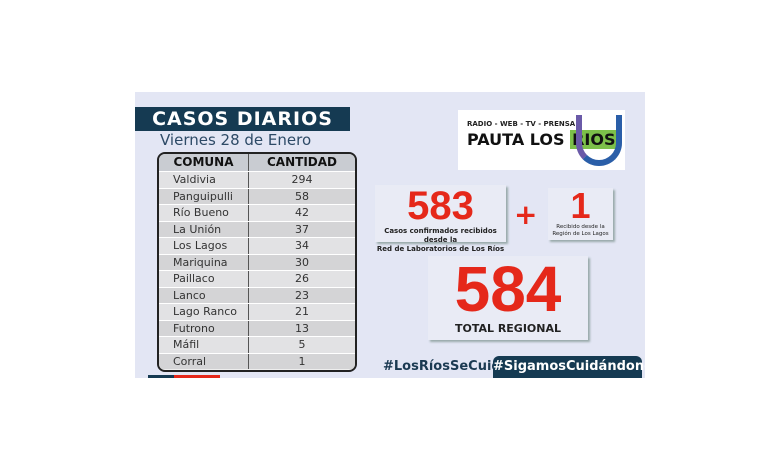 The width and height of the screenshot is (780, 470). What do you see at coordinates (257, 245) in the screenshot?
I see `table-row: Los Lagos 34` at bounding box center [257, 245].